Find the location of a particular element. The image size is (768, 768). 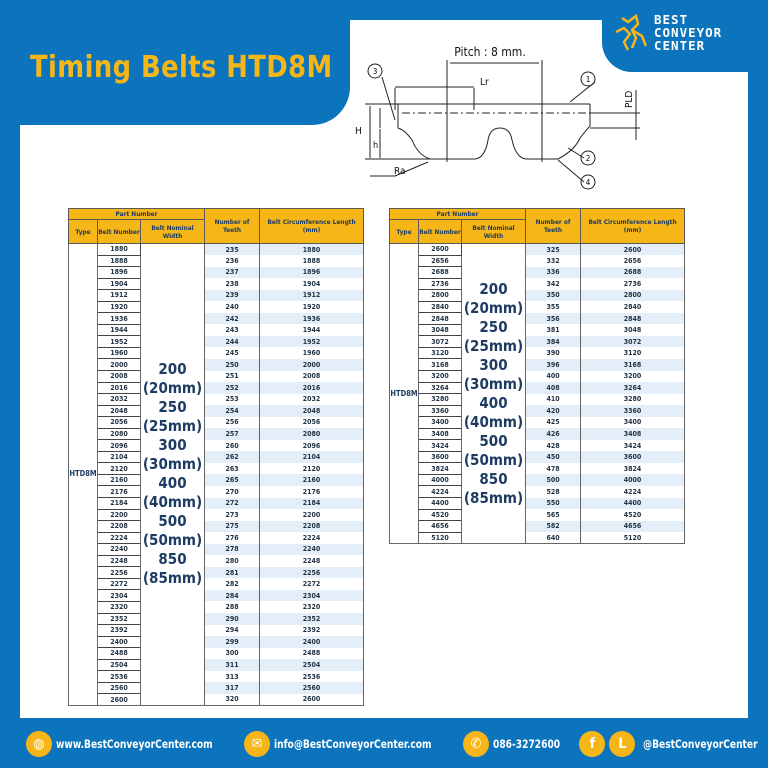

table-row: 2656 332 2656 is located at coordinates (538, 261).